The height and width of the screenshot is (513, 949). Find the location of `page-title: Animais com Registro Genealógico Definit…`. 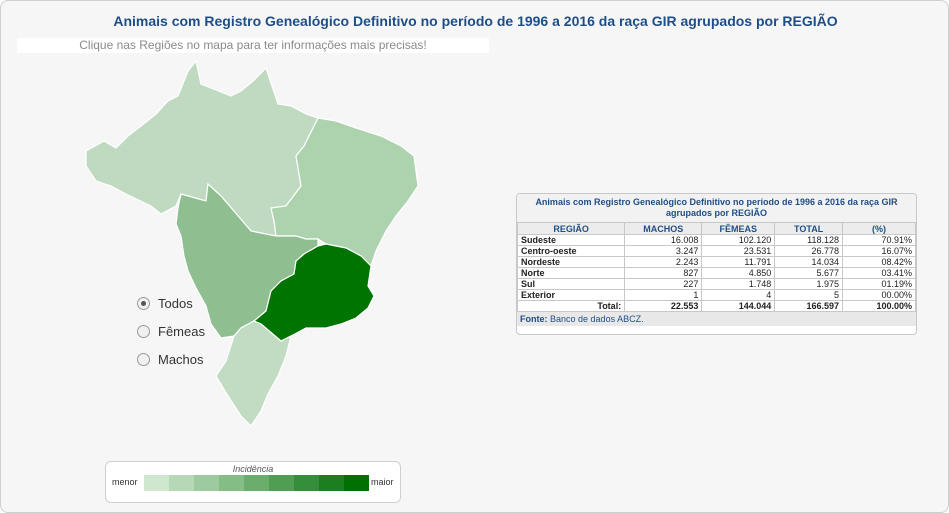

page-title: Animais com Registro Genealógico Definit… is located at coordinates (475, 21).